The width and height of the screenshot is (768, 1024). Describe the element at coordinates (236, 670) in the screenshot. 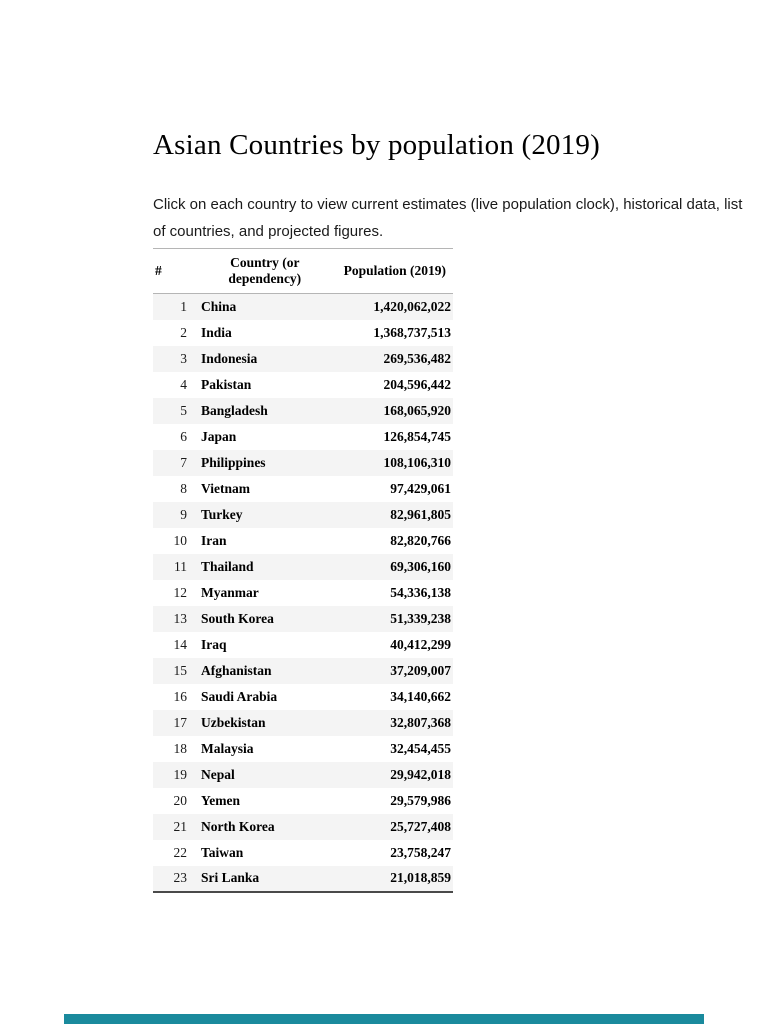

I see `country-cell: Afghanistan` at that location.